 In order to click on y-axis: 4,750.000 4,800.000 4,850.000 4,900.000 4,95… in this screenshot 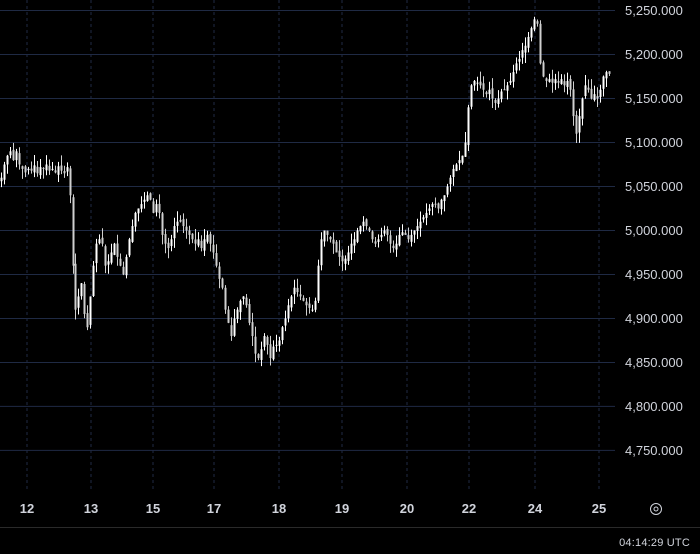, I will do `click(654, 230)`.